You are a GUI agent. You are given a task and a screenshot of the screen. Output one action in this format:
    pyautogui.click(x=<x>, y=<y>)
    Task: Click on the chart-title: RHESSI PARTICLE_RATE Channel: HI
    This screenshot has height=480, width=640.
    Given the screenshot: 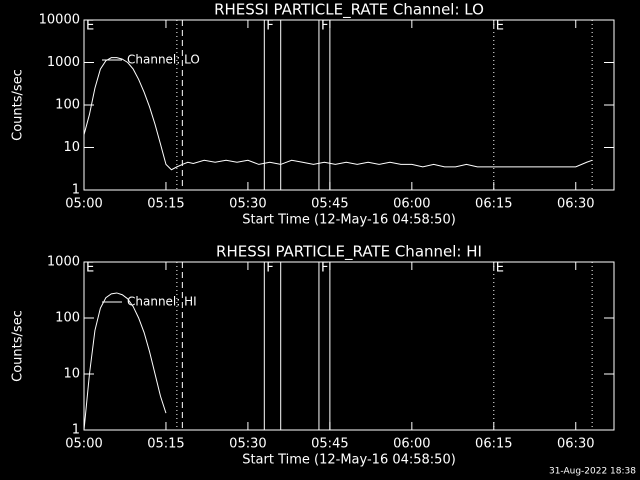 What is the action you would take?
    pyautogui.click(x=349, y=252)
    